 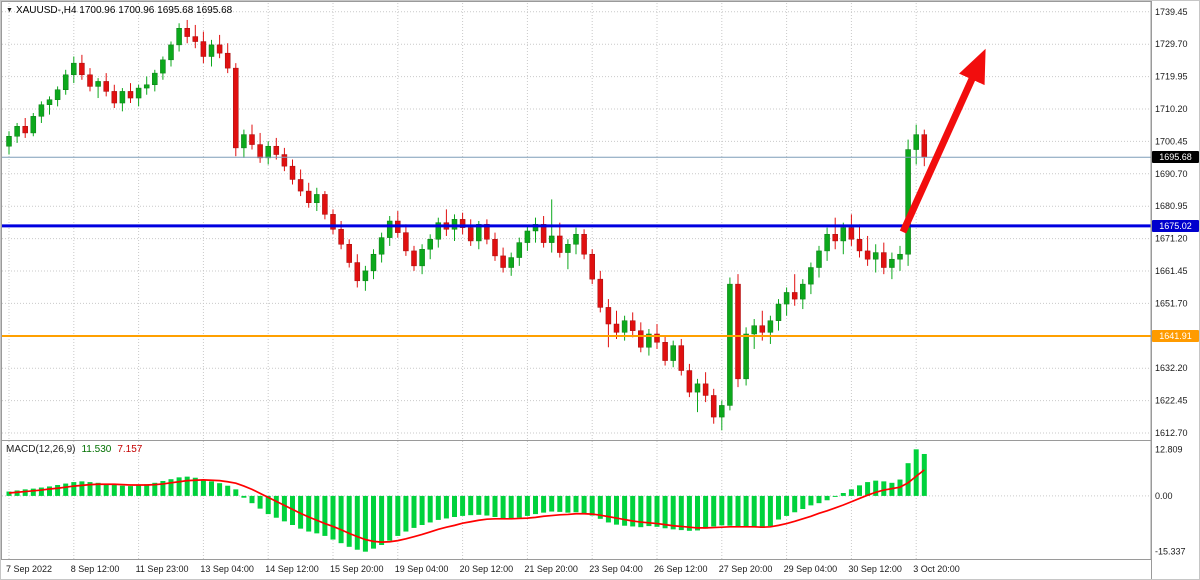 What do you see at coordinates (1171, 303) in the screenshot?
I see `price-tick-label: 1651.70` at bounding box center [1171, 303].